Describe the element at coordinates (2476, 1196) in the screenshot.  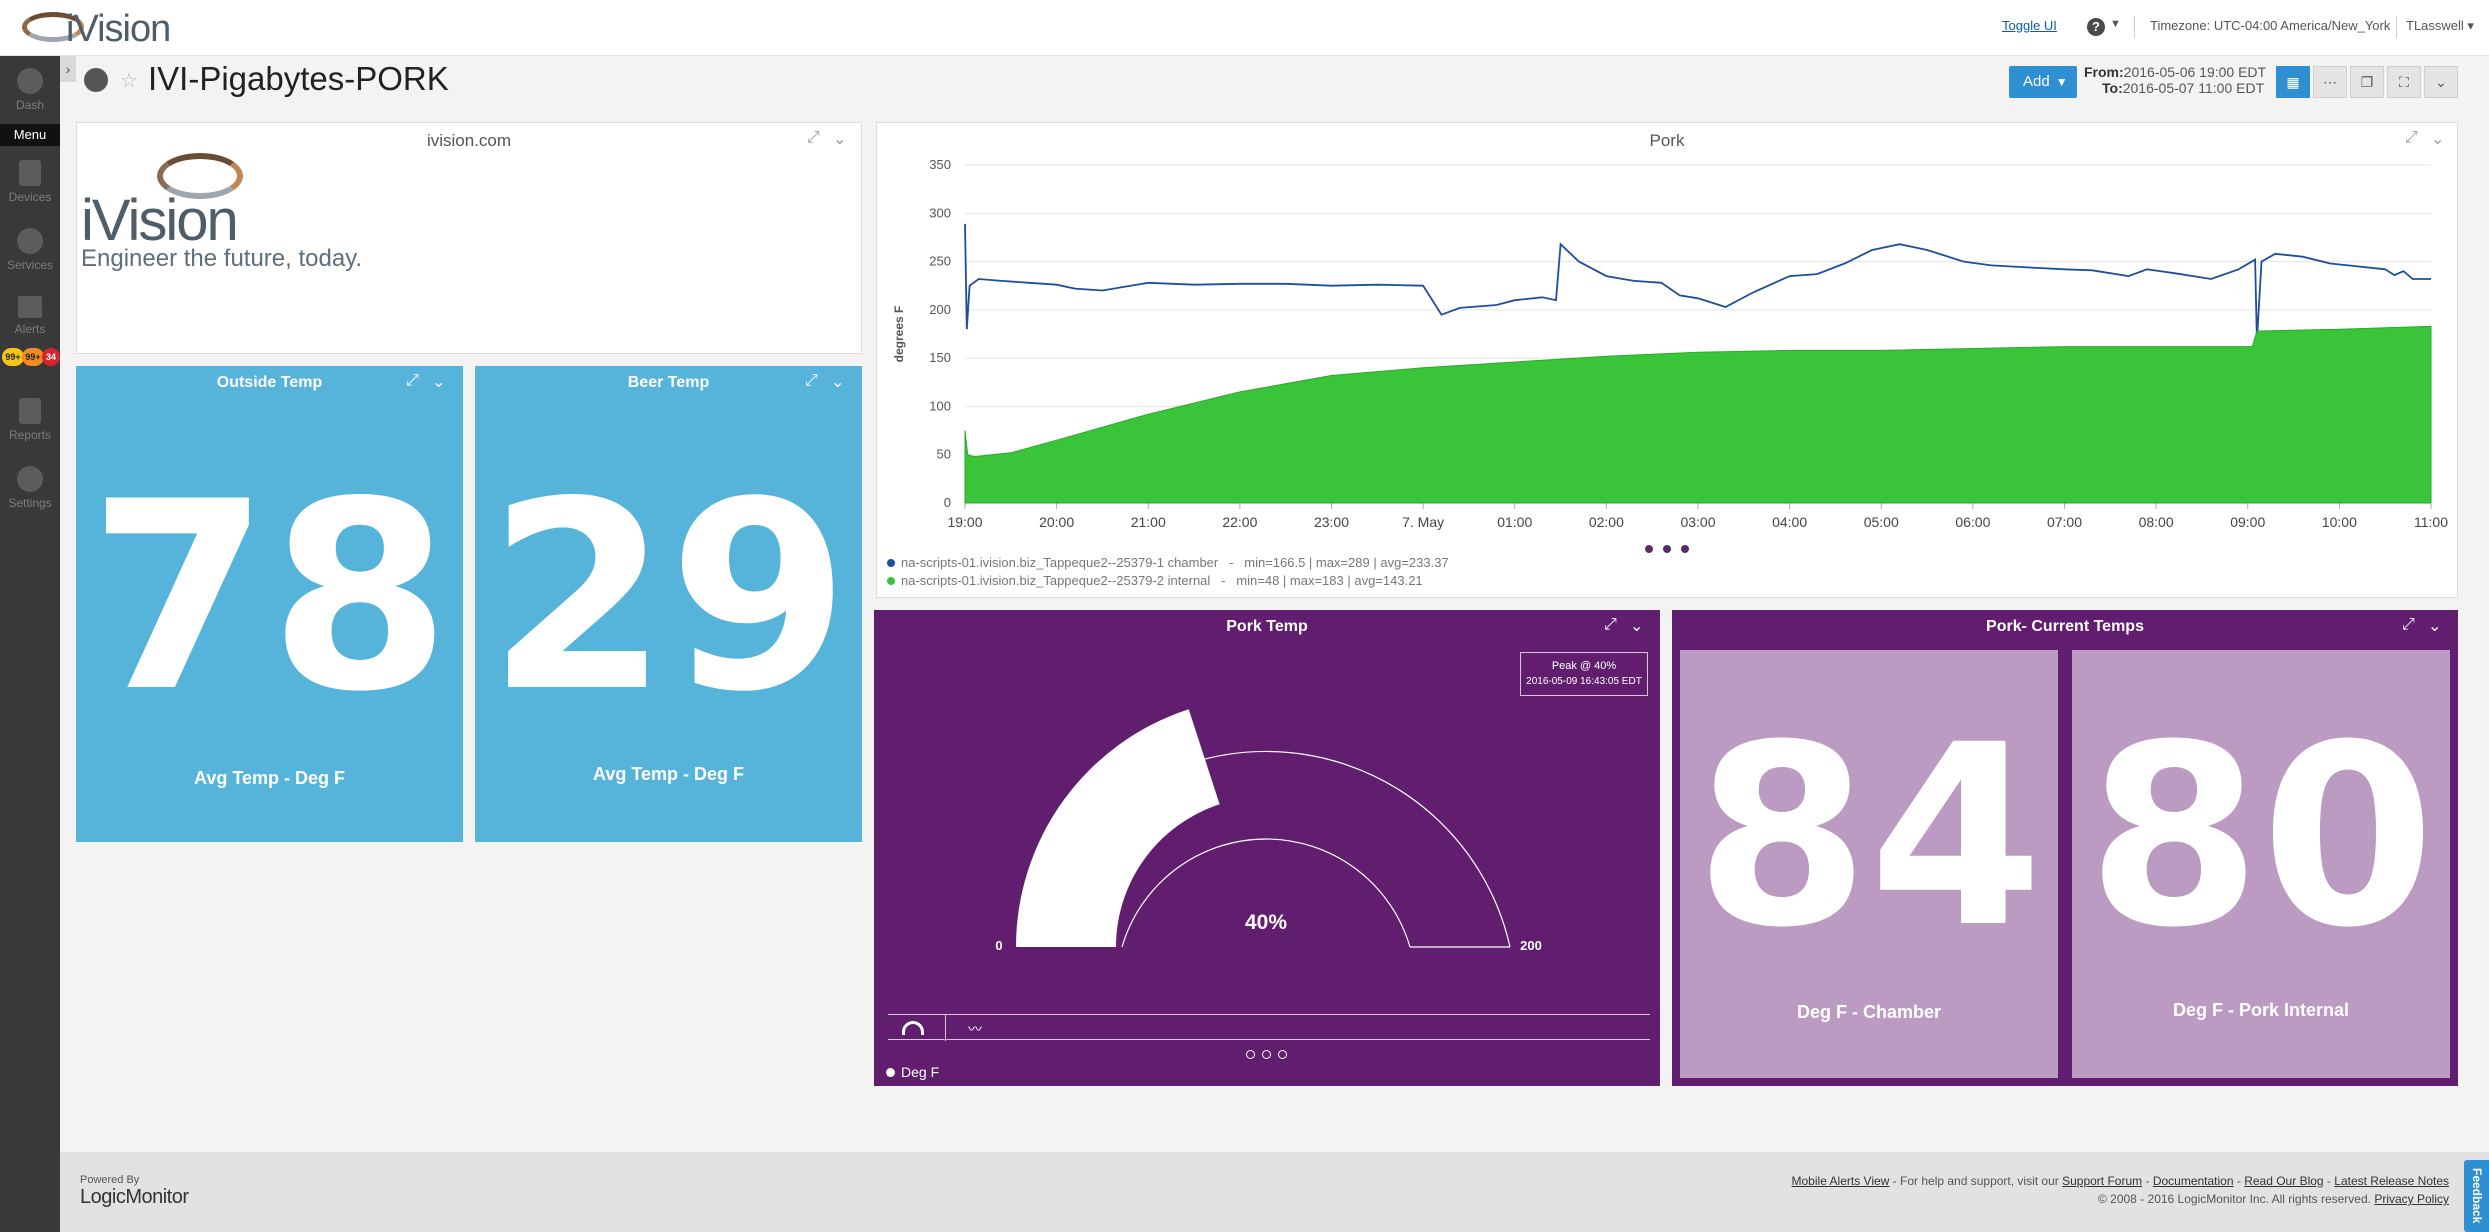
I see `feedback-tab: Feedback` at that location.